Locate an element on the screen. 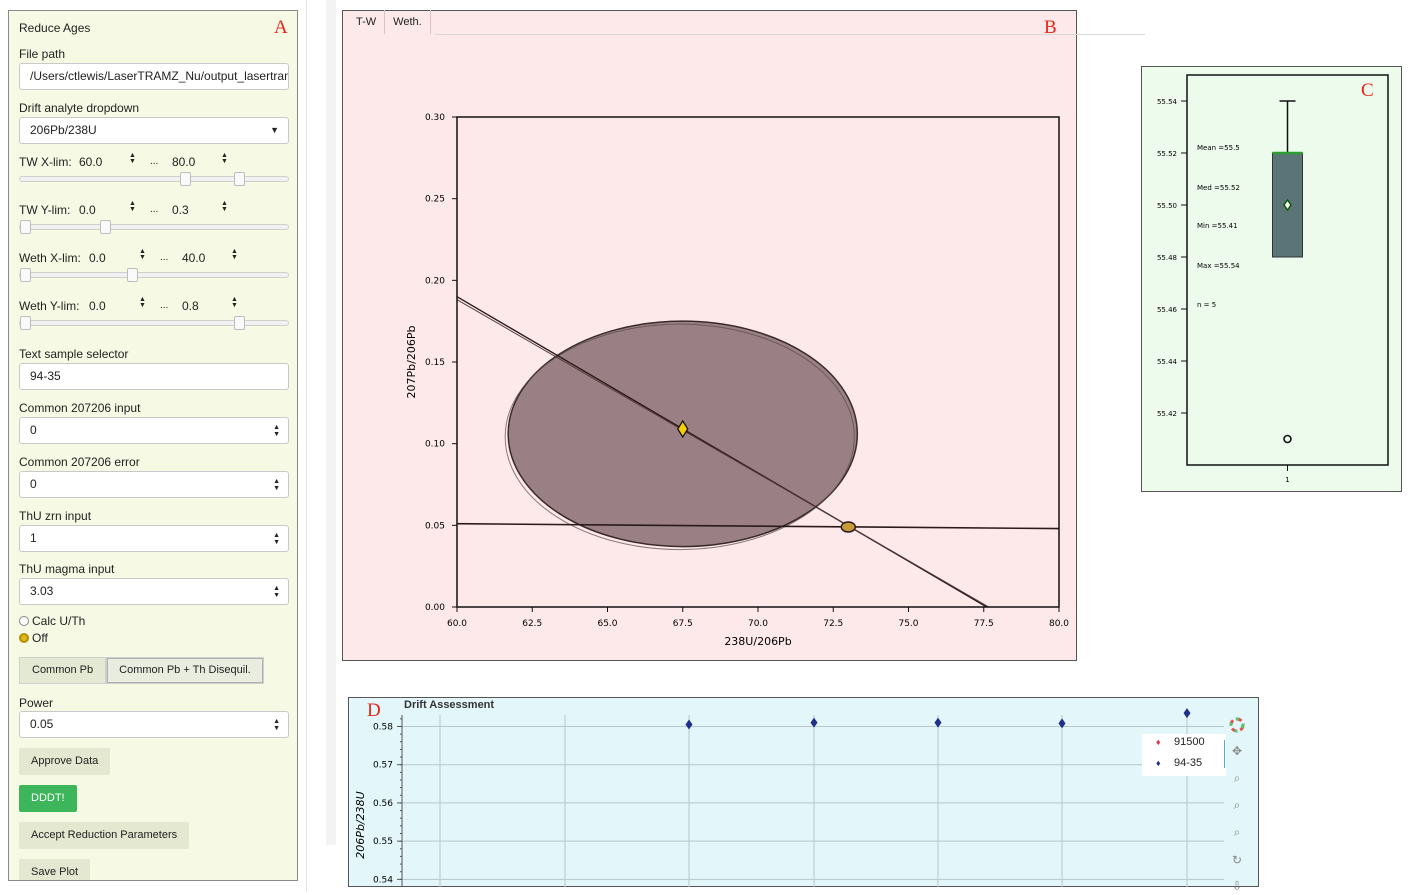  regression-line is located at coordinates (758, 526).